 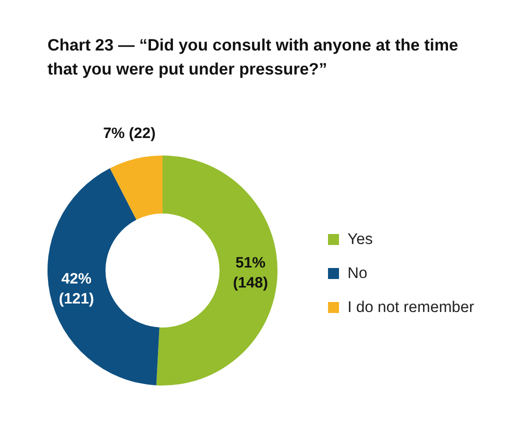 What do you see at coordinates (250, 273) in the screenshot?
I see `data-label: 51% (148)` at bounding box center [250, 273].